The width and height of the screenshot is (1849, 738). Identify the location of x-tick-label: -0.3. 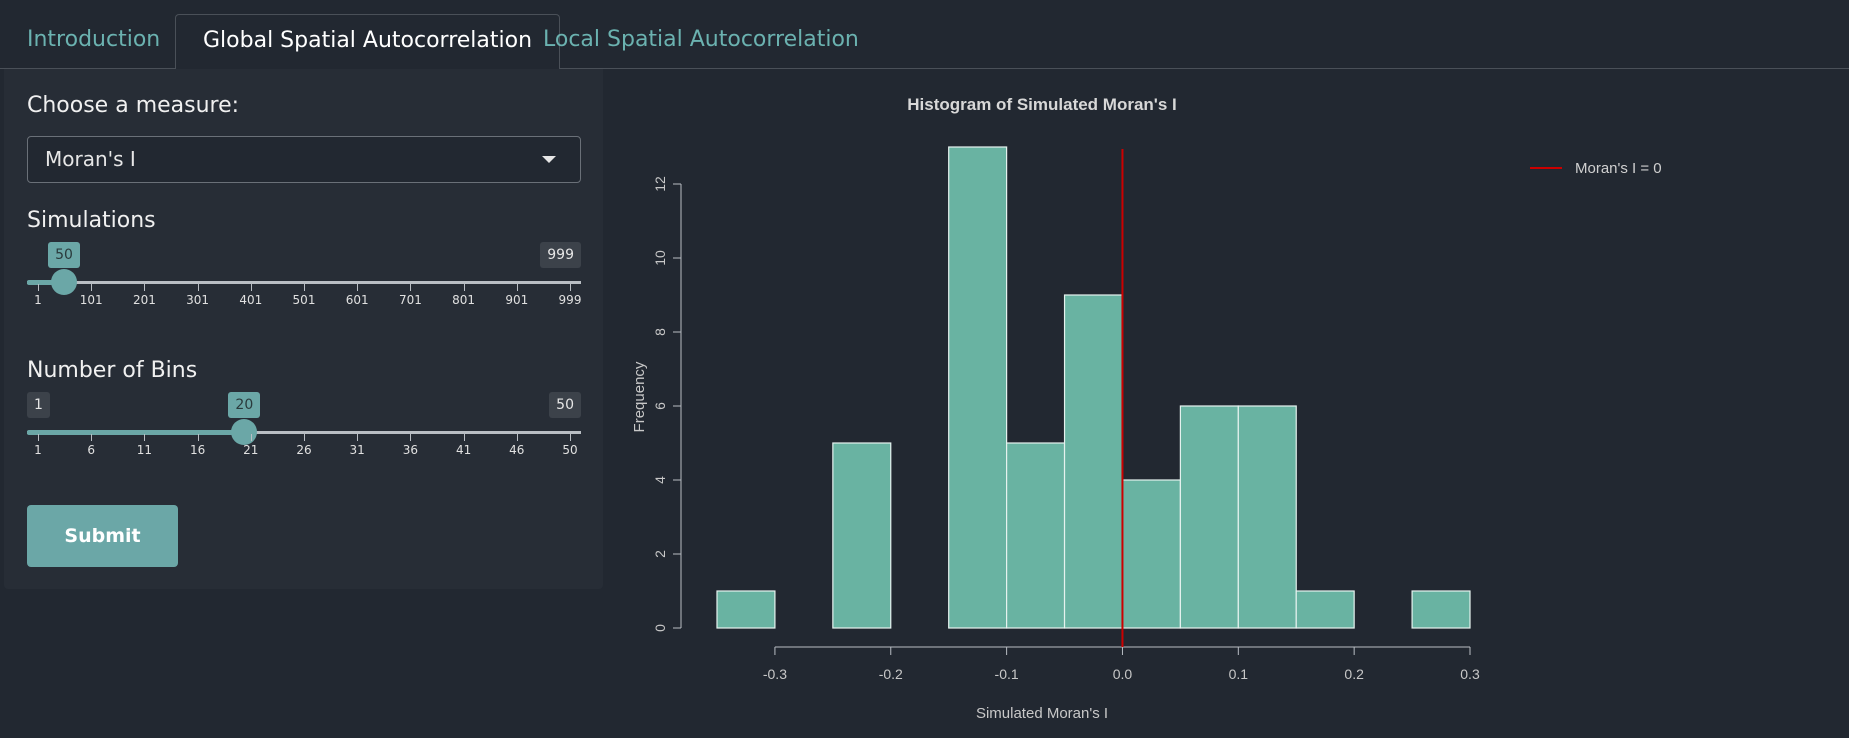
(775, 674).